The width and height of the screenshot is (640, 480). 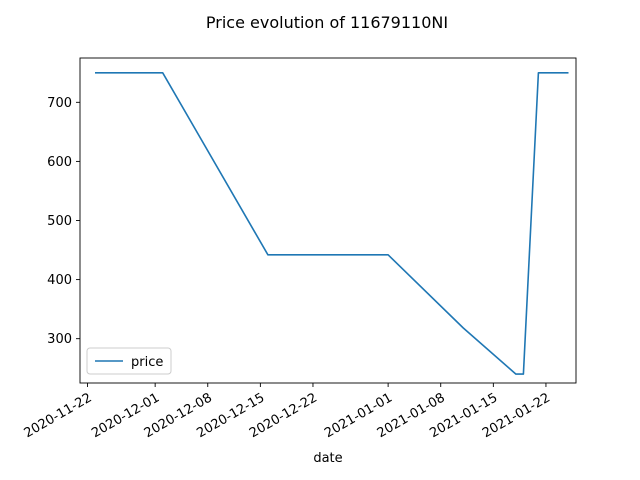 I want to click on y-tick-label: 600, so click(x=59, y=162).